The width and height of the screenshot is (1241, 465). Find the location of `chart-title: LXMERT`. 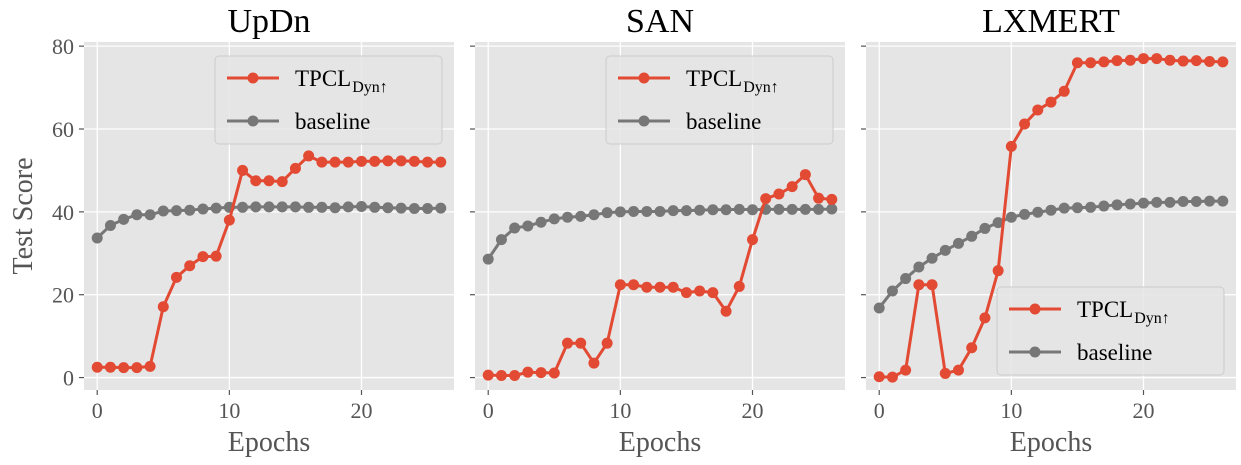

chart-title: LXMERT is located at coordinates (1051, 21).